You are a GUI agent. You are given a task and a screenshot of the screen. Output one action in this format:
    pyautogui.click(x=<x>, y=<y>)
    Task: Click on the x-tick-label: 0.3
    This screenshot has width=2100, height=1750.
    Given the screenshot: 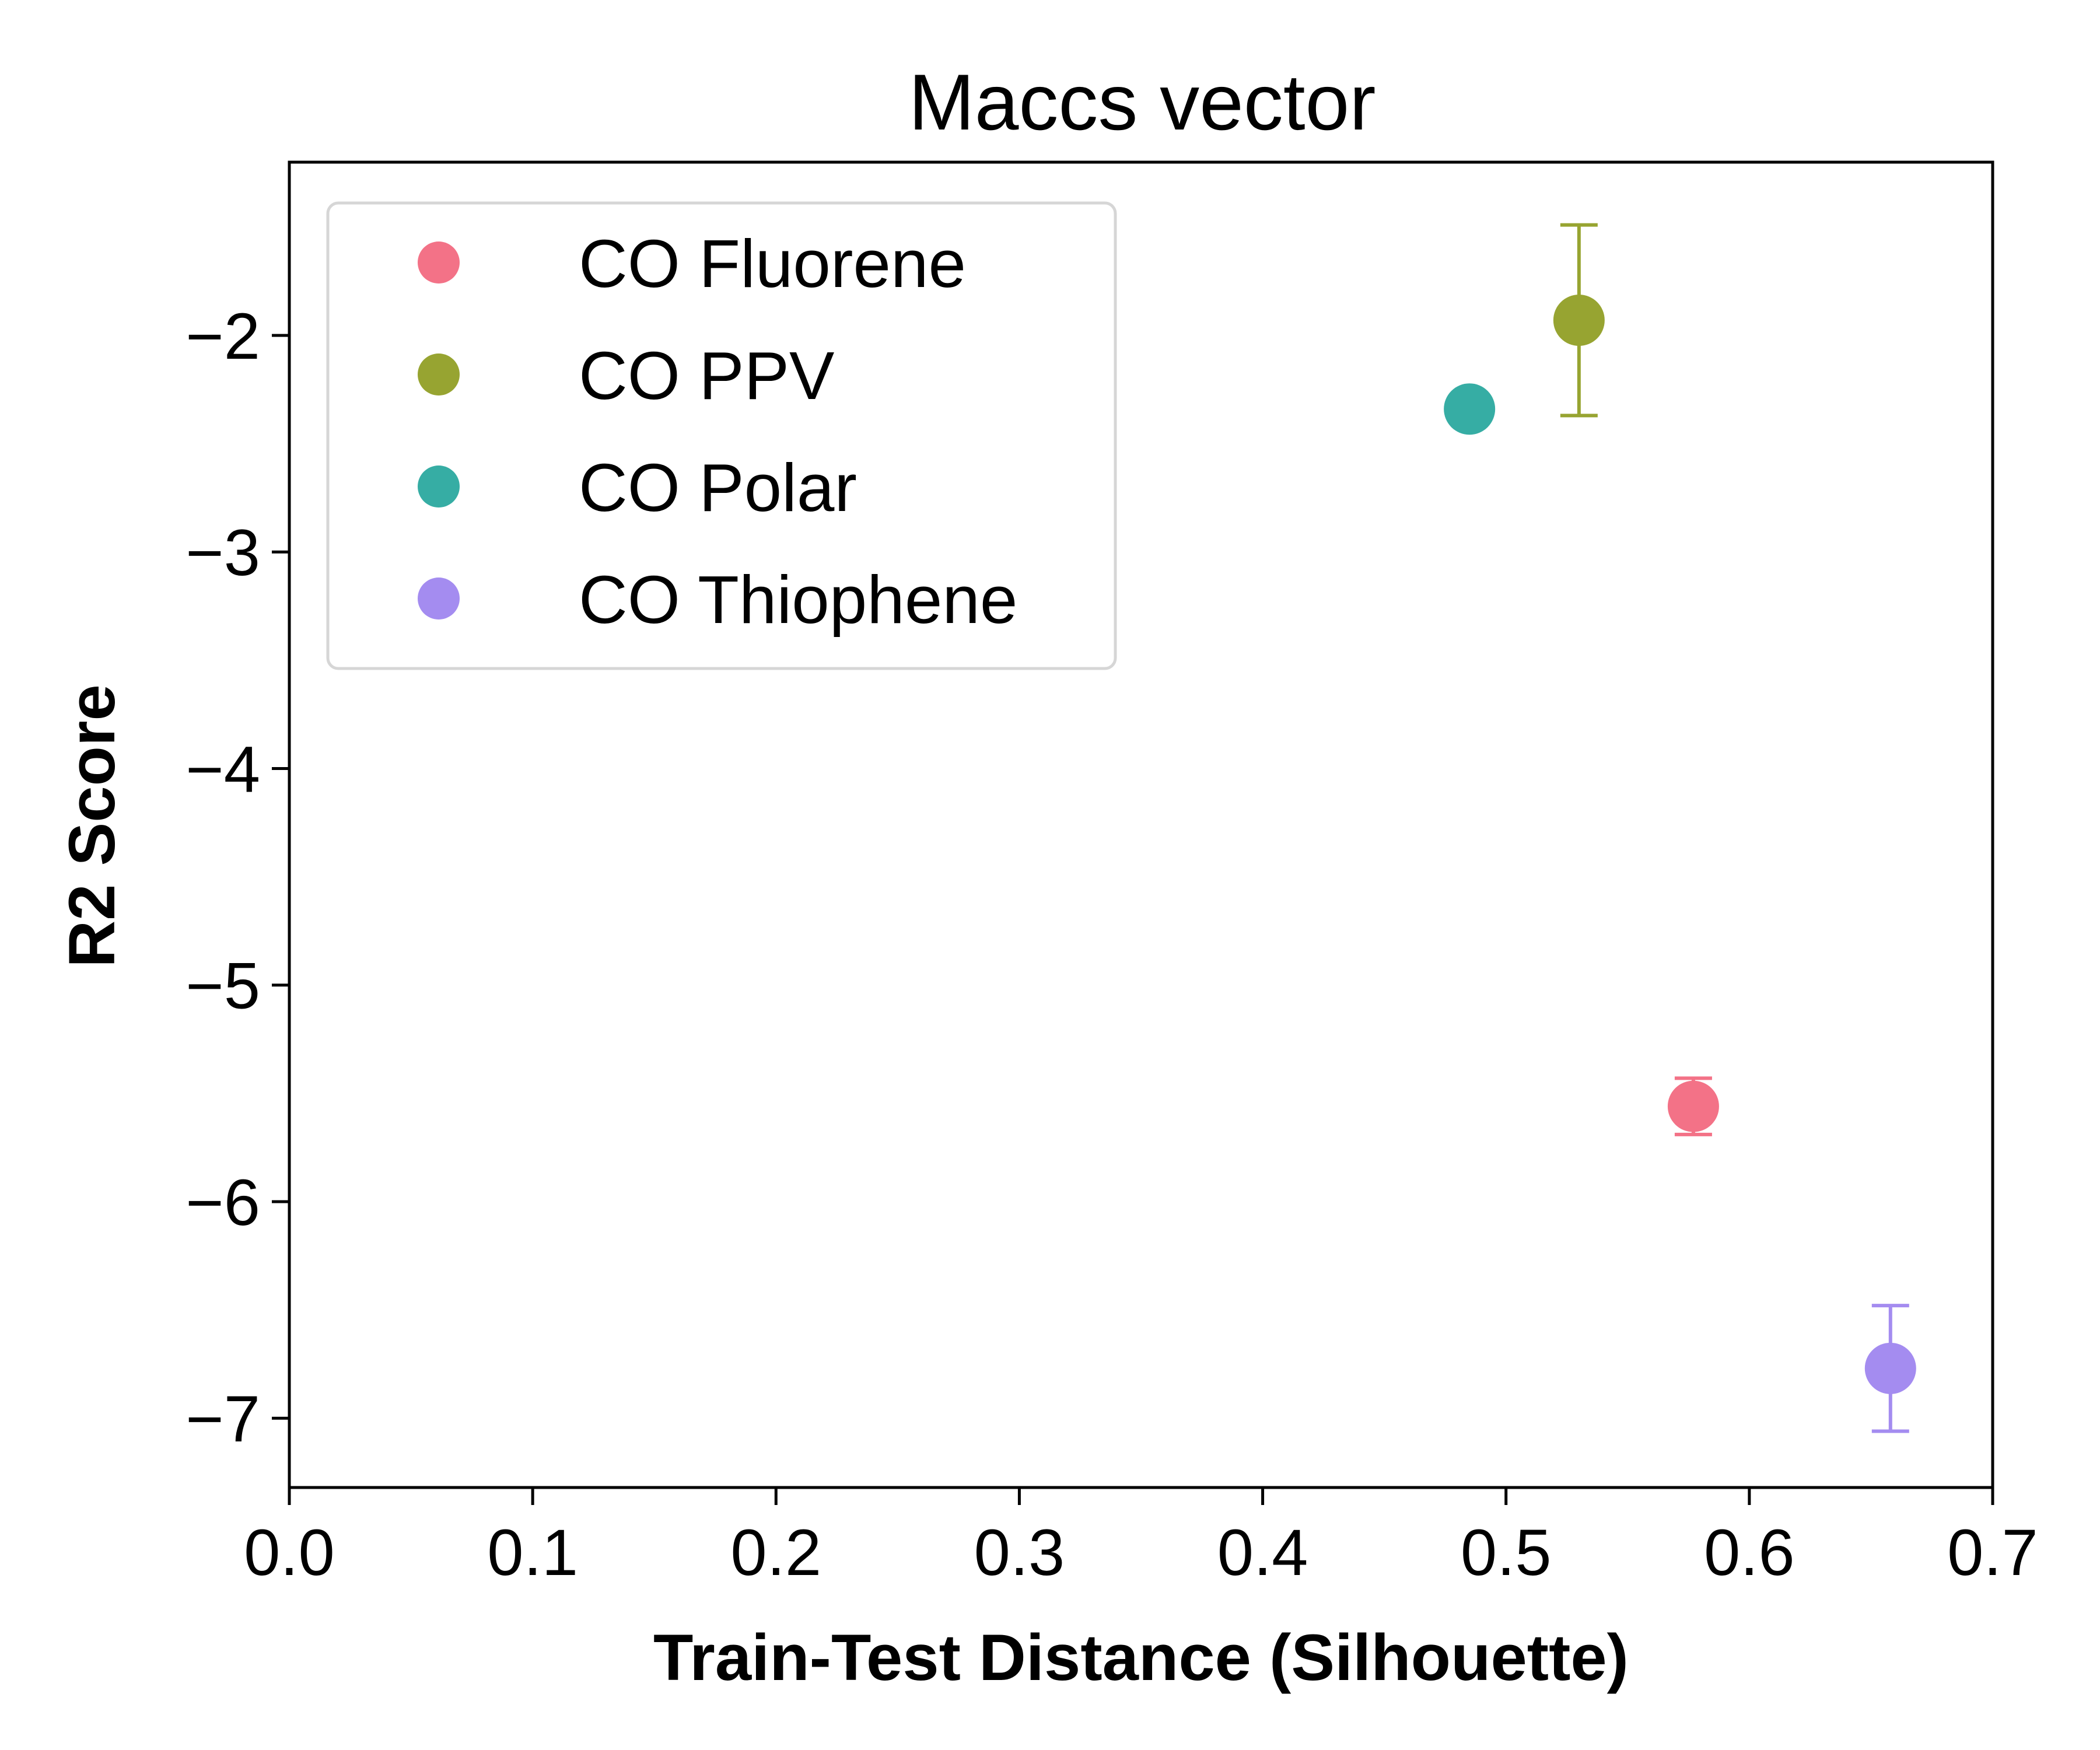 What is the action you would take?
    pyautogui.click(x=1019, y=1552)
    